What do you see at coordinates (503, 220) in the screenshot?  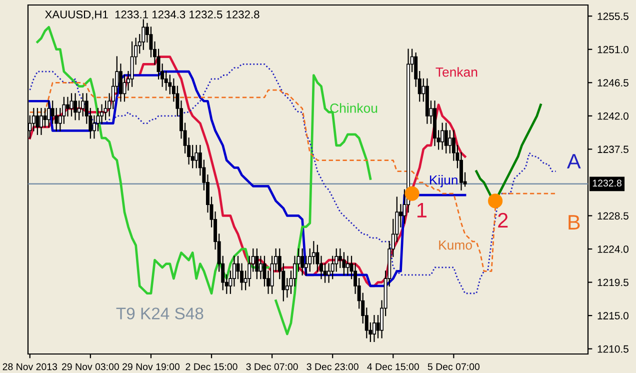 I see `annotation: 2` at bounding box center [503, 220].